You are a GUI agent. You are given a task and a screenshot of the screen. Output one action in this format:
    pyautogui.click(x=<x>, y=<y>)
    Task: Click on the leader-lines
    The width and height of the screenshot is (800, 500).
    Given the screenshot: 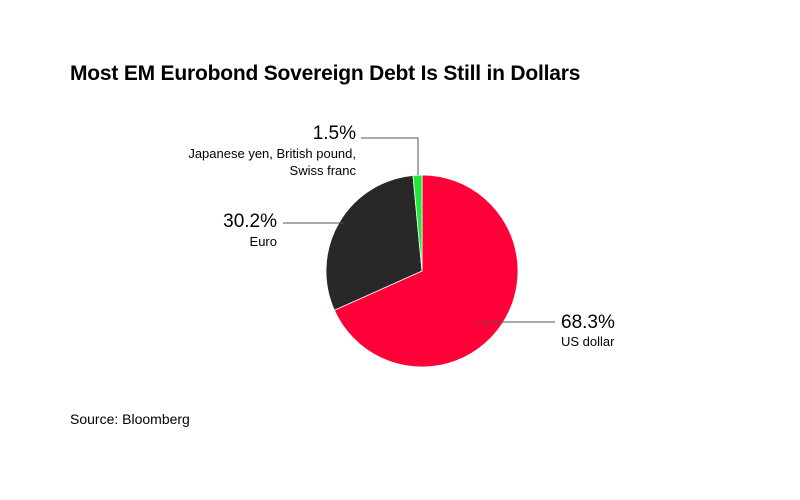 What is the action you would take?
    pyautogui.click(x=419, y=230)
    